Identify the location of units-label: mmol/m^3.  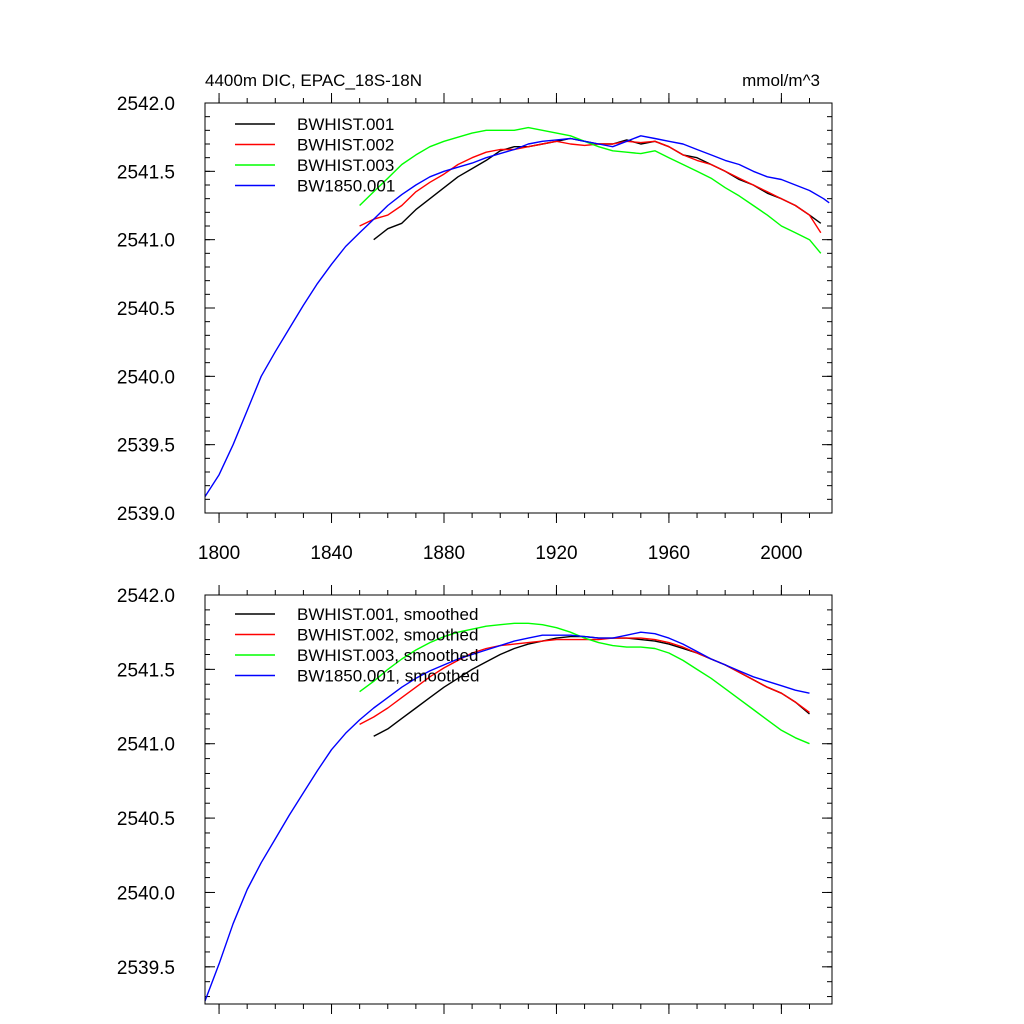
(781, 80).